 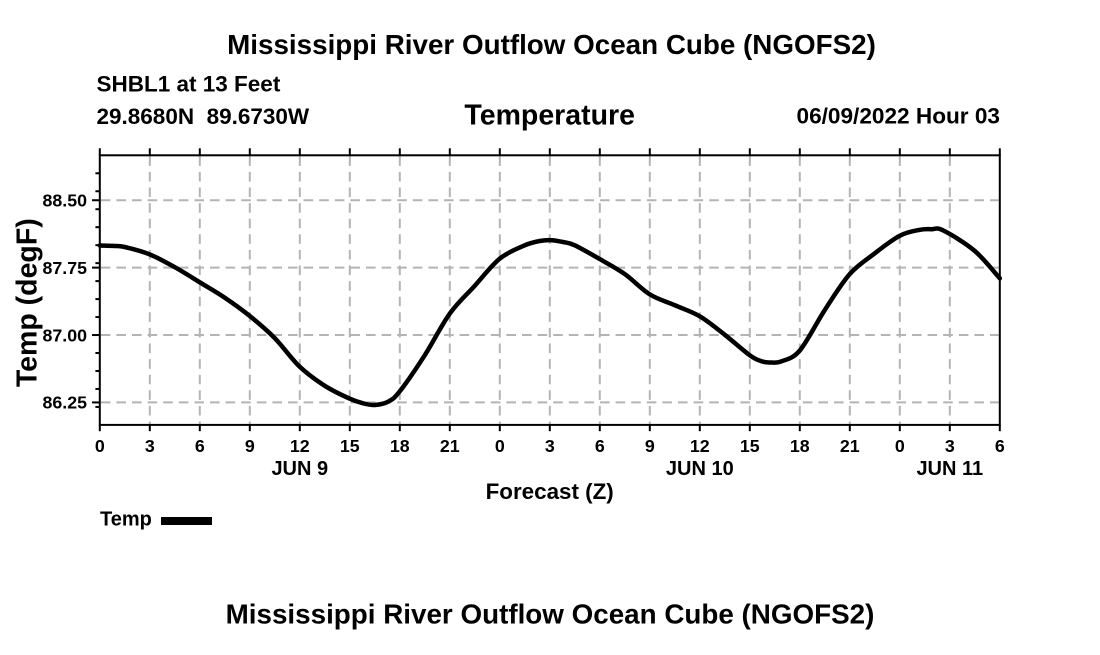 I want to click on svg-text: JUN 11, so click(x=949, y=469).